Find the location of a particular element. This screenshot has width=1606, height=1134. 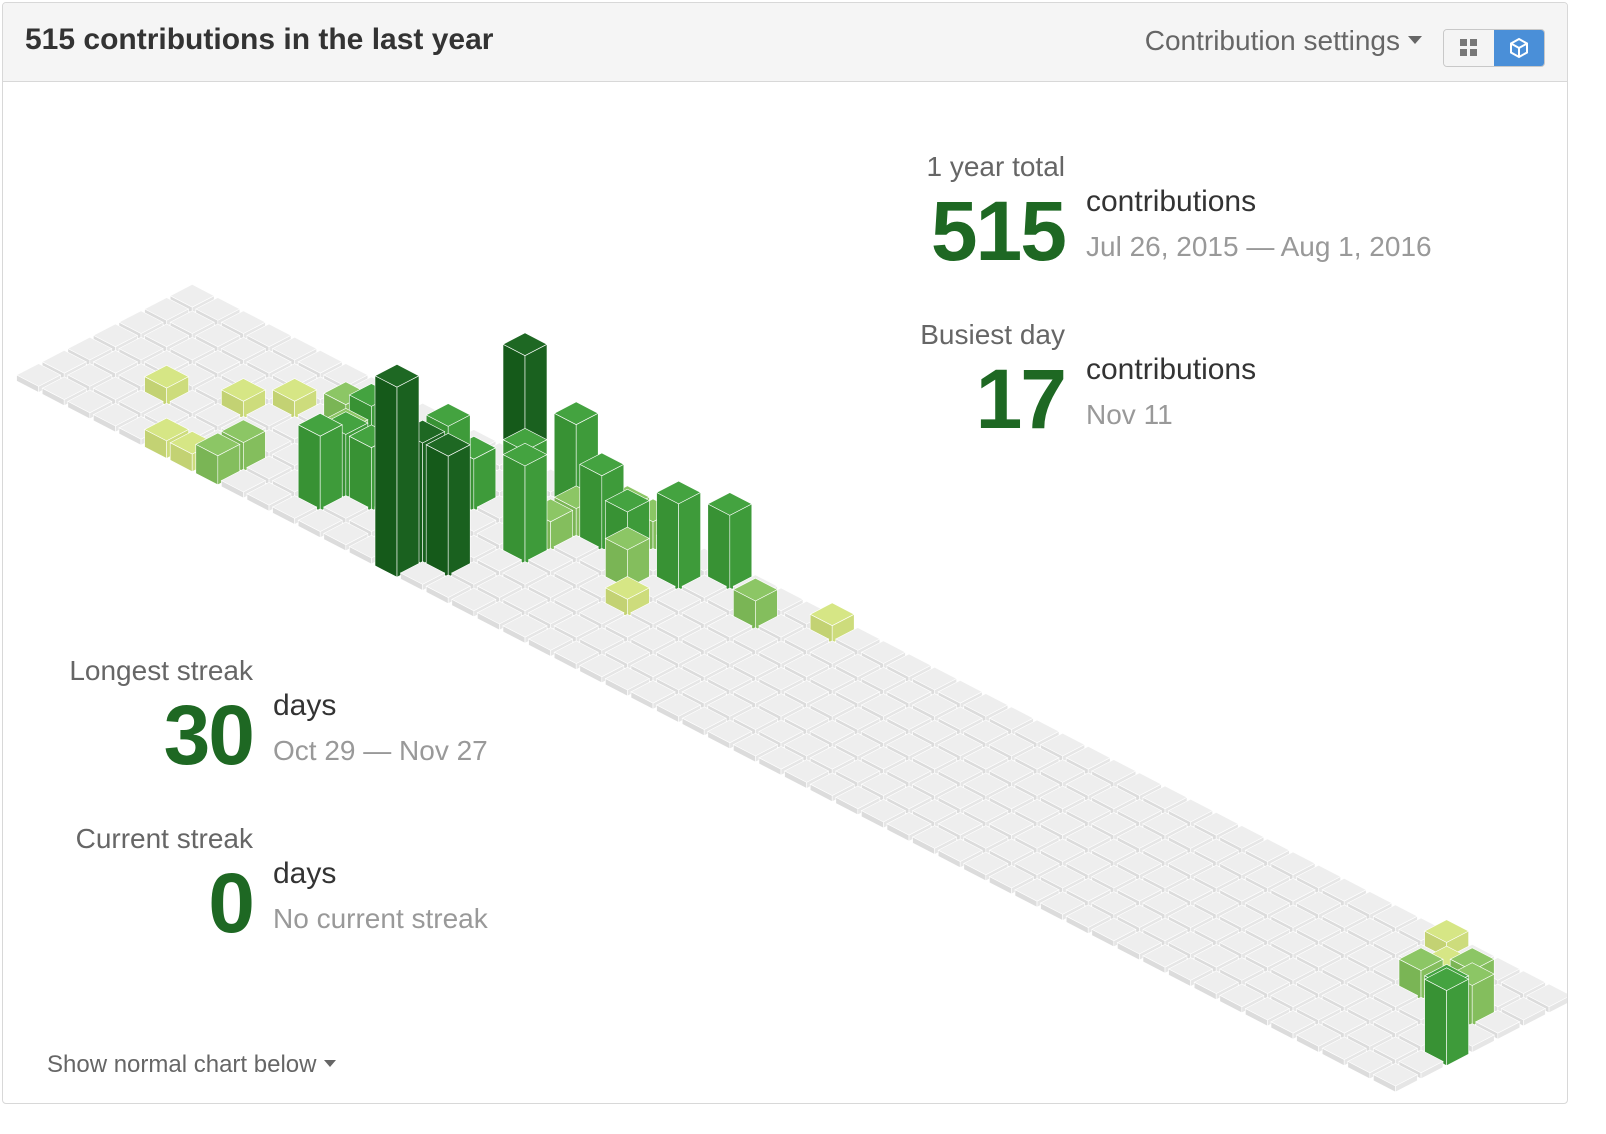

longest-streak-value: 30 is located at coordinates (209, 735).